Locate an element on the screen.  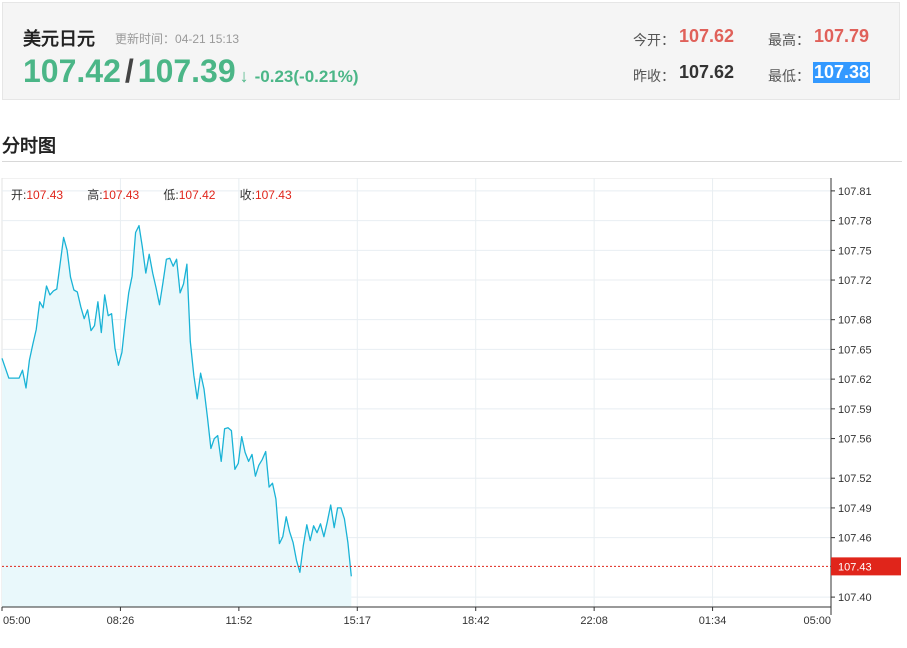
y-tick-label: 107.68 is located at coordinates (855, 321).